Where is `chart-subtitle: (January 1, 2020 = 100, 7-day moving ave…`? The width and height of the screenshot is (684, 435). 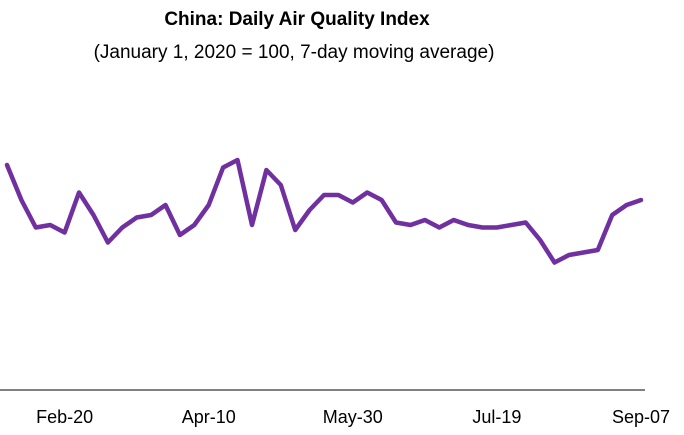
chart-subtitle: (January 1, 2020 = 100, 7-day moving ave… is located at coordinates (294, 52).